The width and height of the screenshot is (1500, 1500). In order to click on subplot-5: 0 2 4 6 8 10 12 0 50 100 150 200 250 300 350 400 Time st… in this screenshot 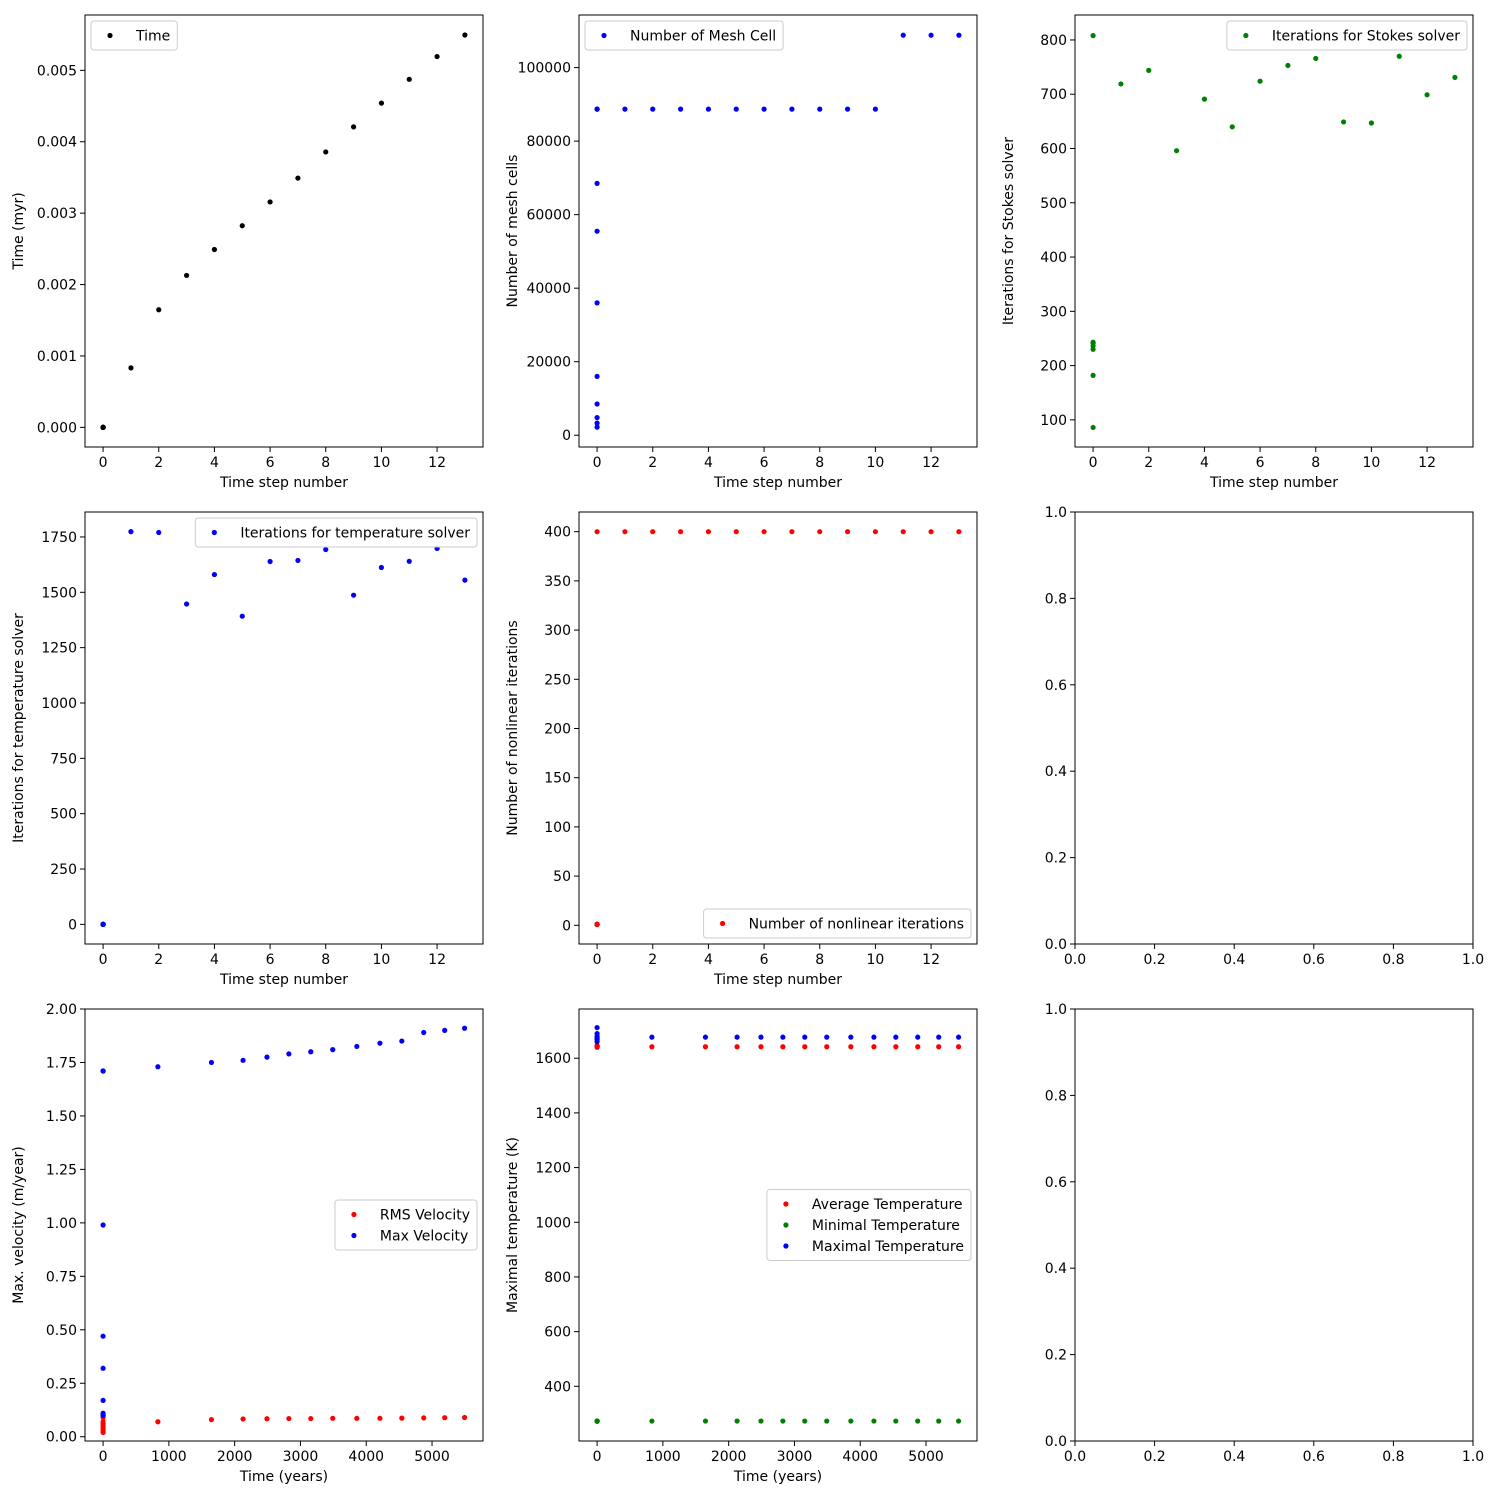, I will do `click(741, 749)`.